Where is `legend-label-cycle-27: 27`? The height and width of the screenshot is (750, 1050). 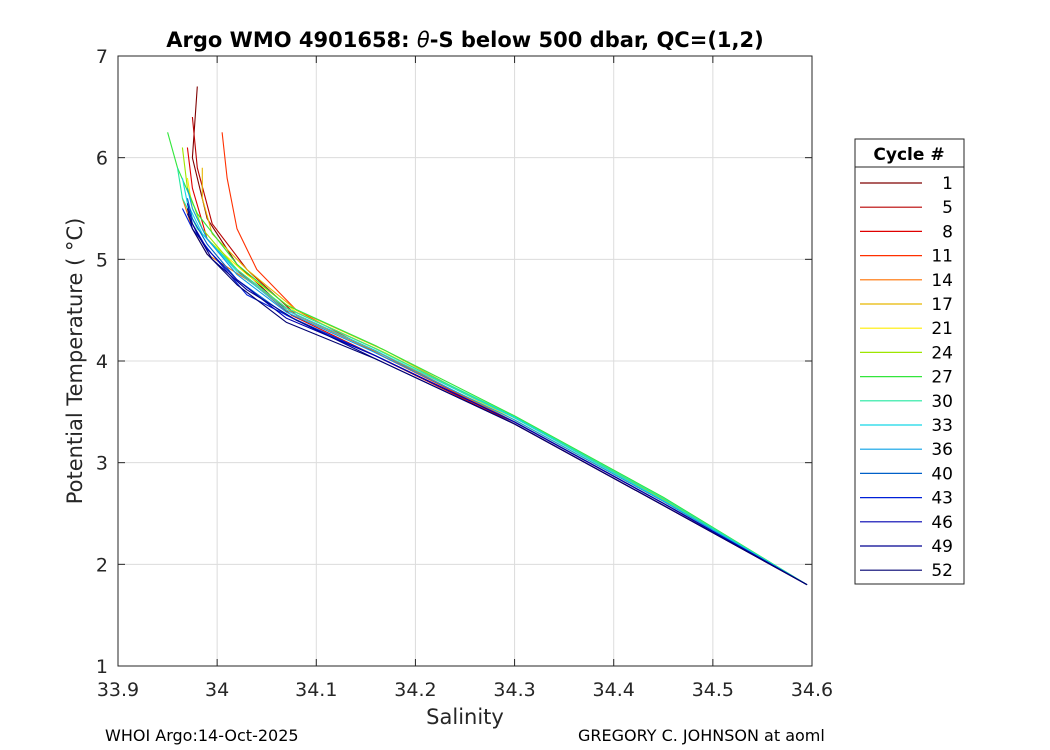 legend-label-cycle-27: 27 is located at coordinates (942, 378).